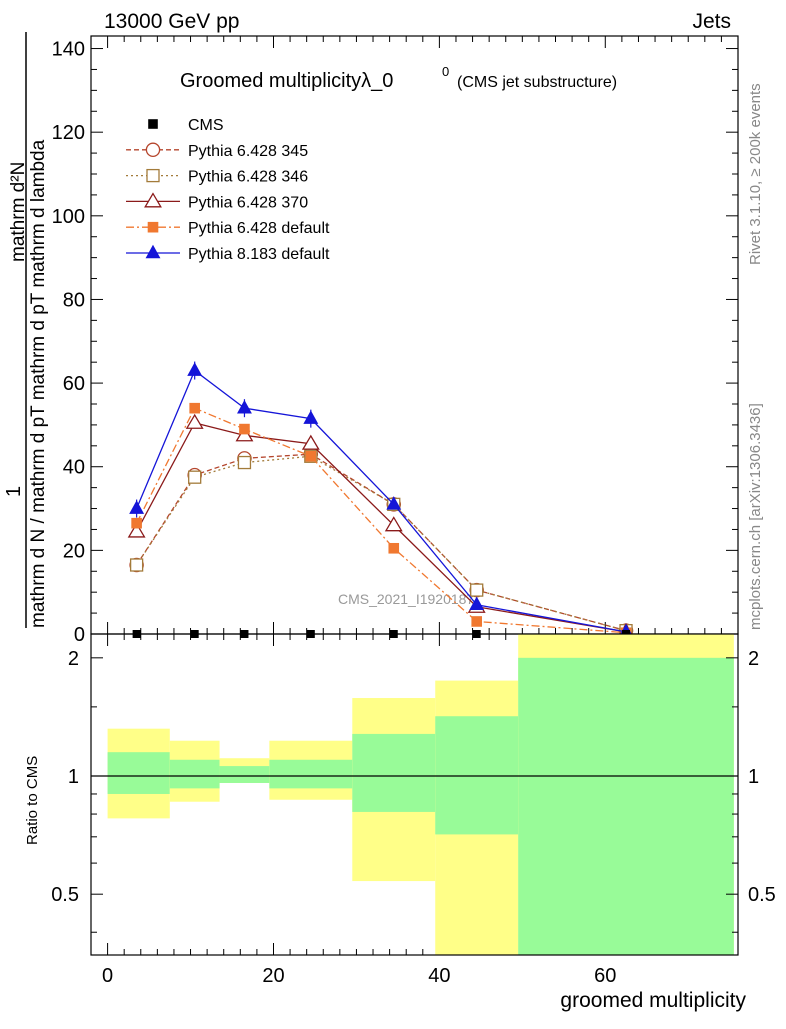 The image size is (786, 1029). I want to click on x-tick-label: 40, so click(439, 976).